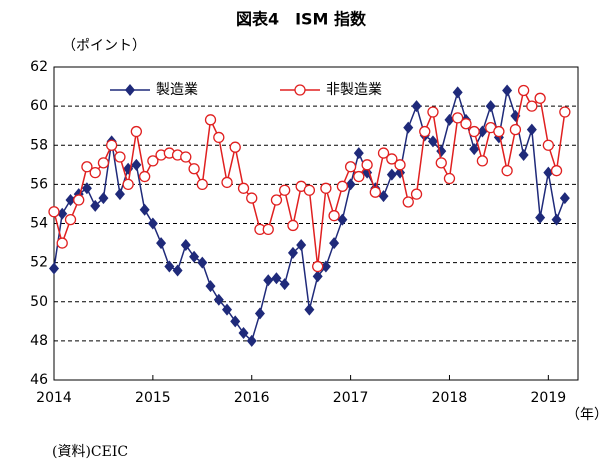 The width and height of the screenshot is (602, 459). What do you see at coordinates (39, 145) in the screenshot?
I see `y-tick-label: 58` at bounding box center [39, 145].